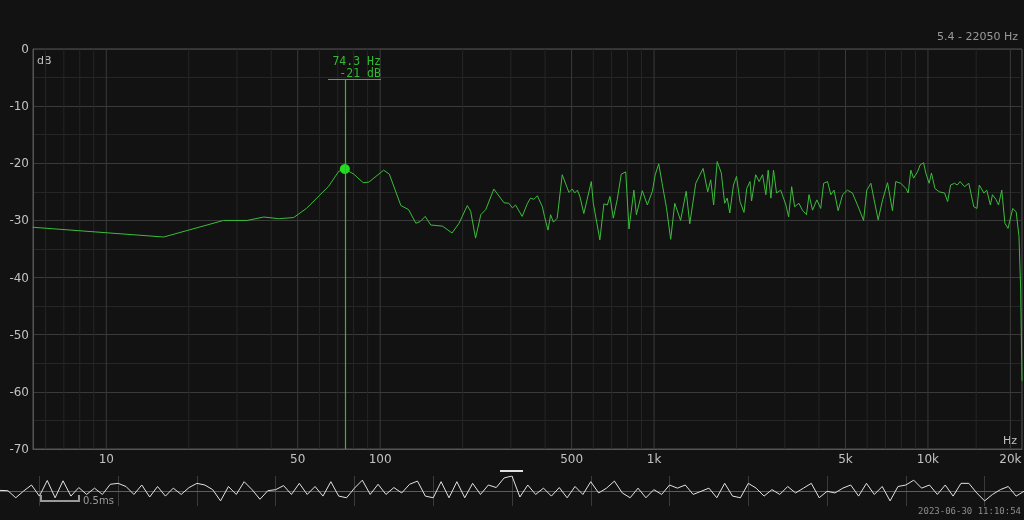  What do you see at coordinates (969, 510) in the screenshot?
I see `text: 2023-06-30 11:10:54` at bounding box center [969, 510].